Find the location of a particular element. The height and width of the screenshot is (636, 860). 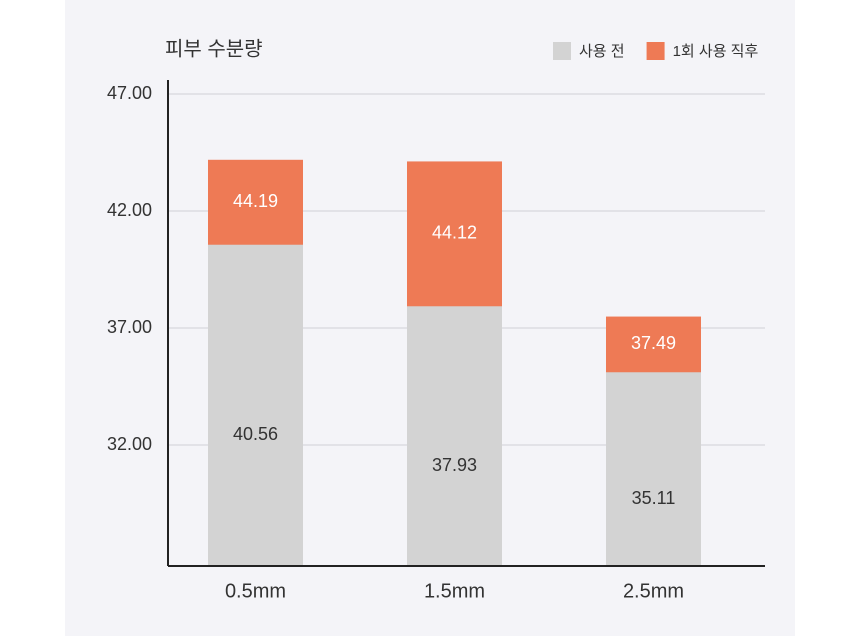

x-tick-label: 1.5mm is located at coordinates (454, 591).